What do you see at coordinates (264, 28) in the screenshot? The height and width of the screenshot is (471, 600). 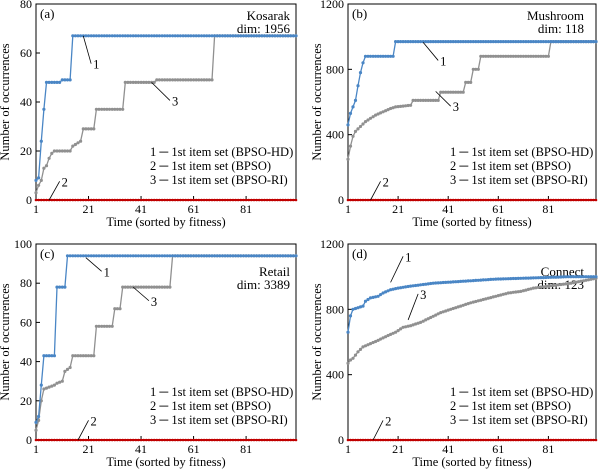 I see `dataset-dim: dim: 1956` at bounding box center [264, 28].